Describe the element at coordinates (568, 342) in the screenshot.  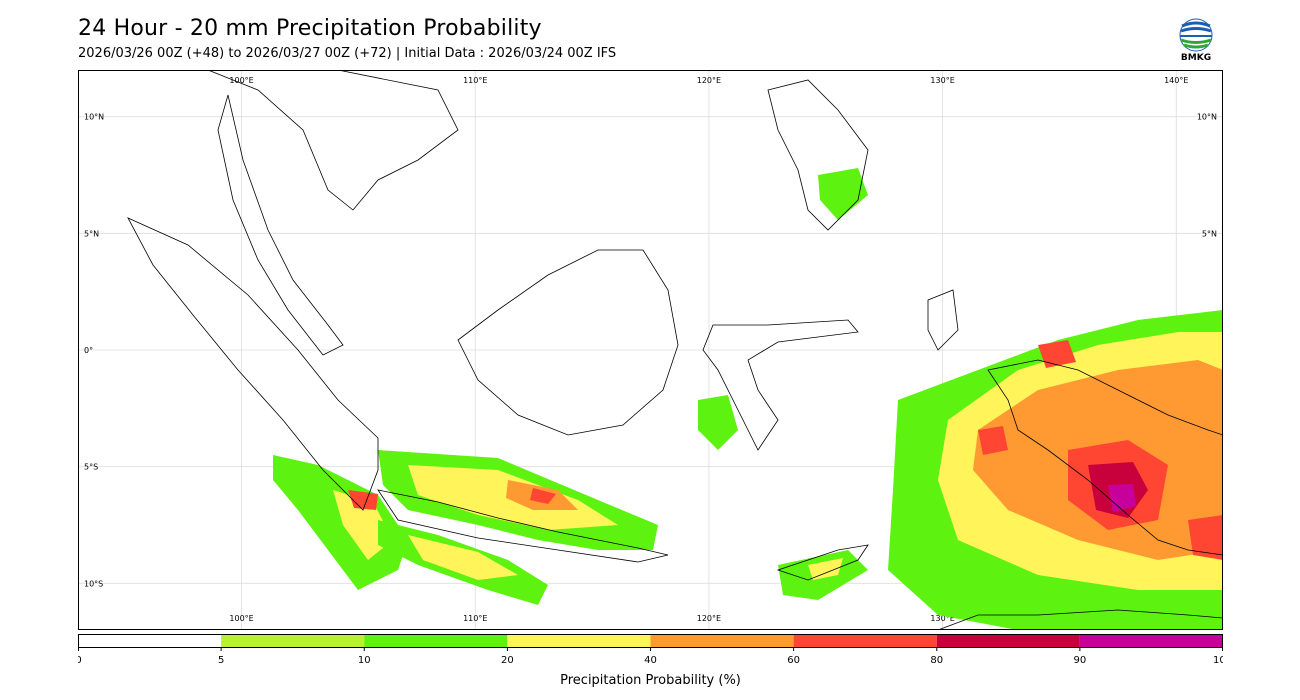
I see `borneo-outline` at that location.